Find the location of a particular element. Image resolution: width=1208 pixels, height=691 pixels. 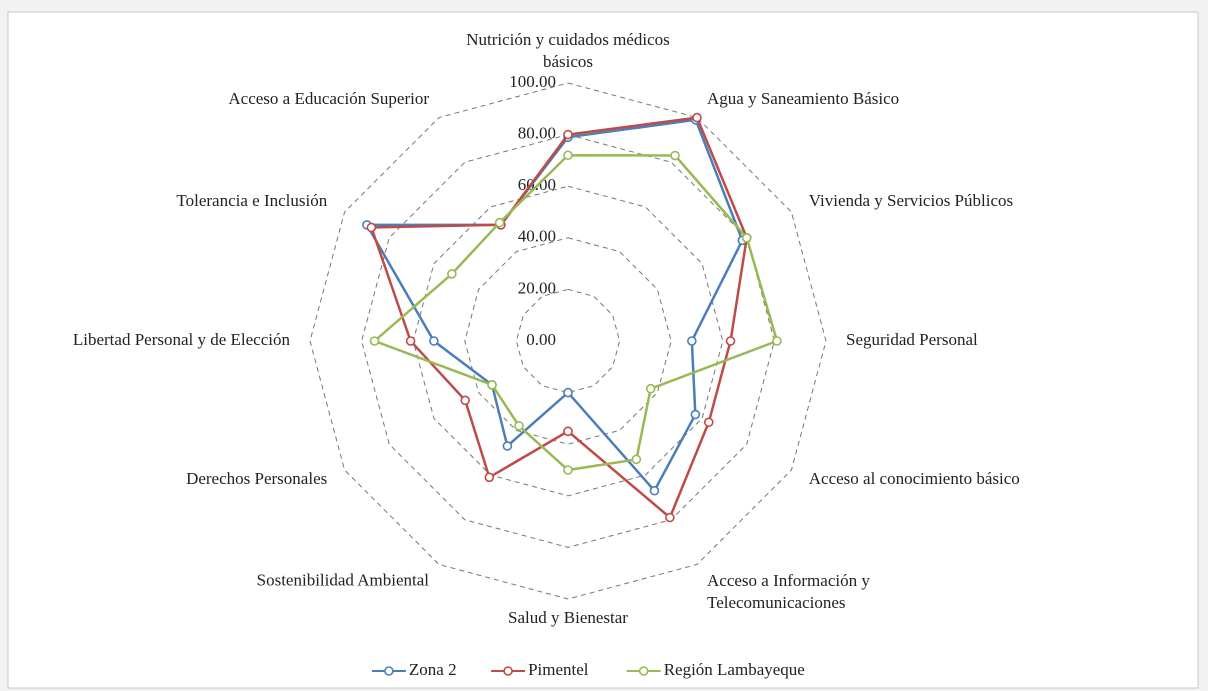

grid-ring is located at coordinates (568, 341).